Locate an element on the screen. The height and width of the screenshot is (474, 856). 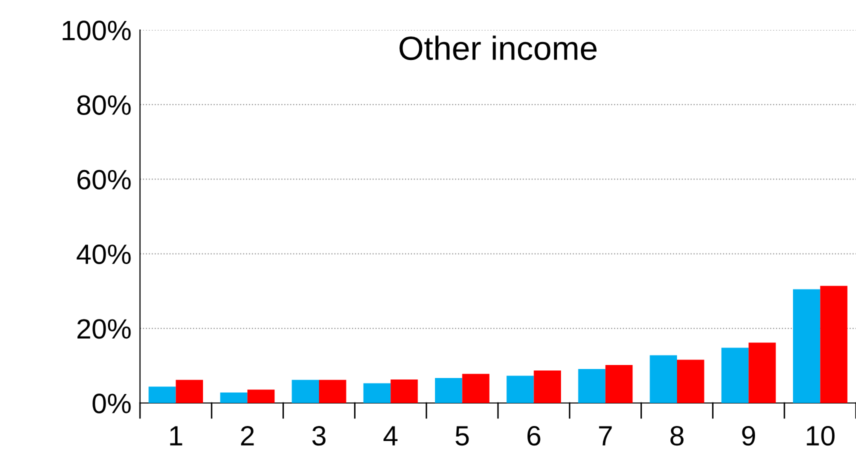
x-tick-label: 9 is located at coordinates (749, 436).